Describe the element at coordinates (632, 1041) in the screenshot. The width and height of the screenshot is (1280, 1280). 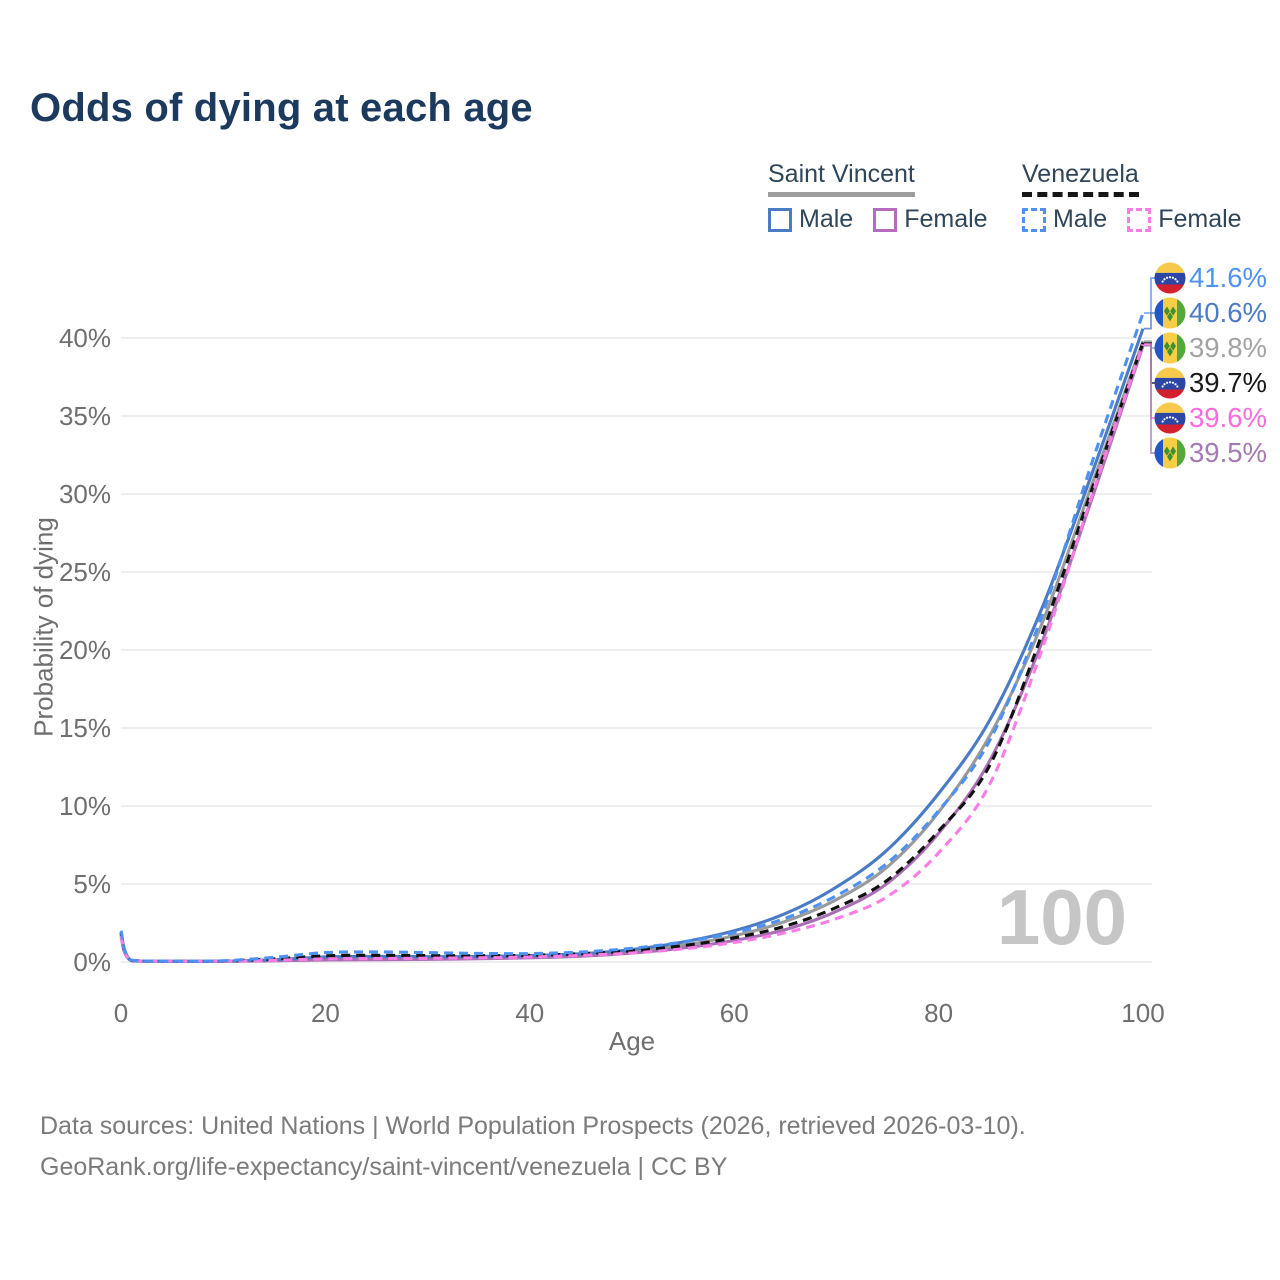
I see `x-axis-title: Age` at that location.